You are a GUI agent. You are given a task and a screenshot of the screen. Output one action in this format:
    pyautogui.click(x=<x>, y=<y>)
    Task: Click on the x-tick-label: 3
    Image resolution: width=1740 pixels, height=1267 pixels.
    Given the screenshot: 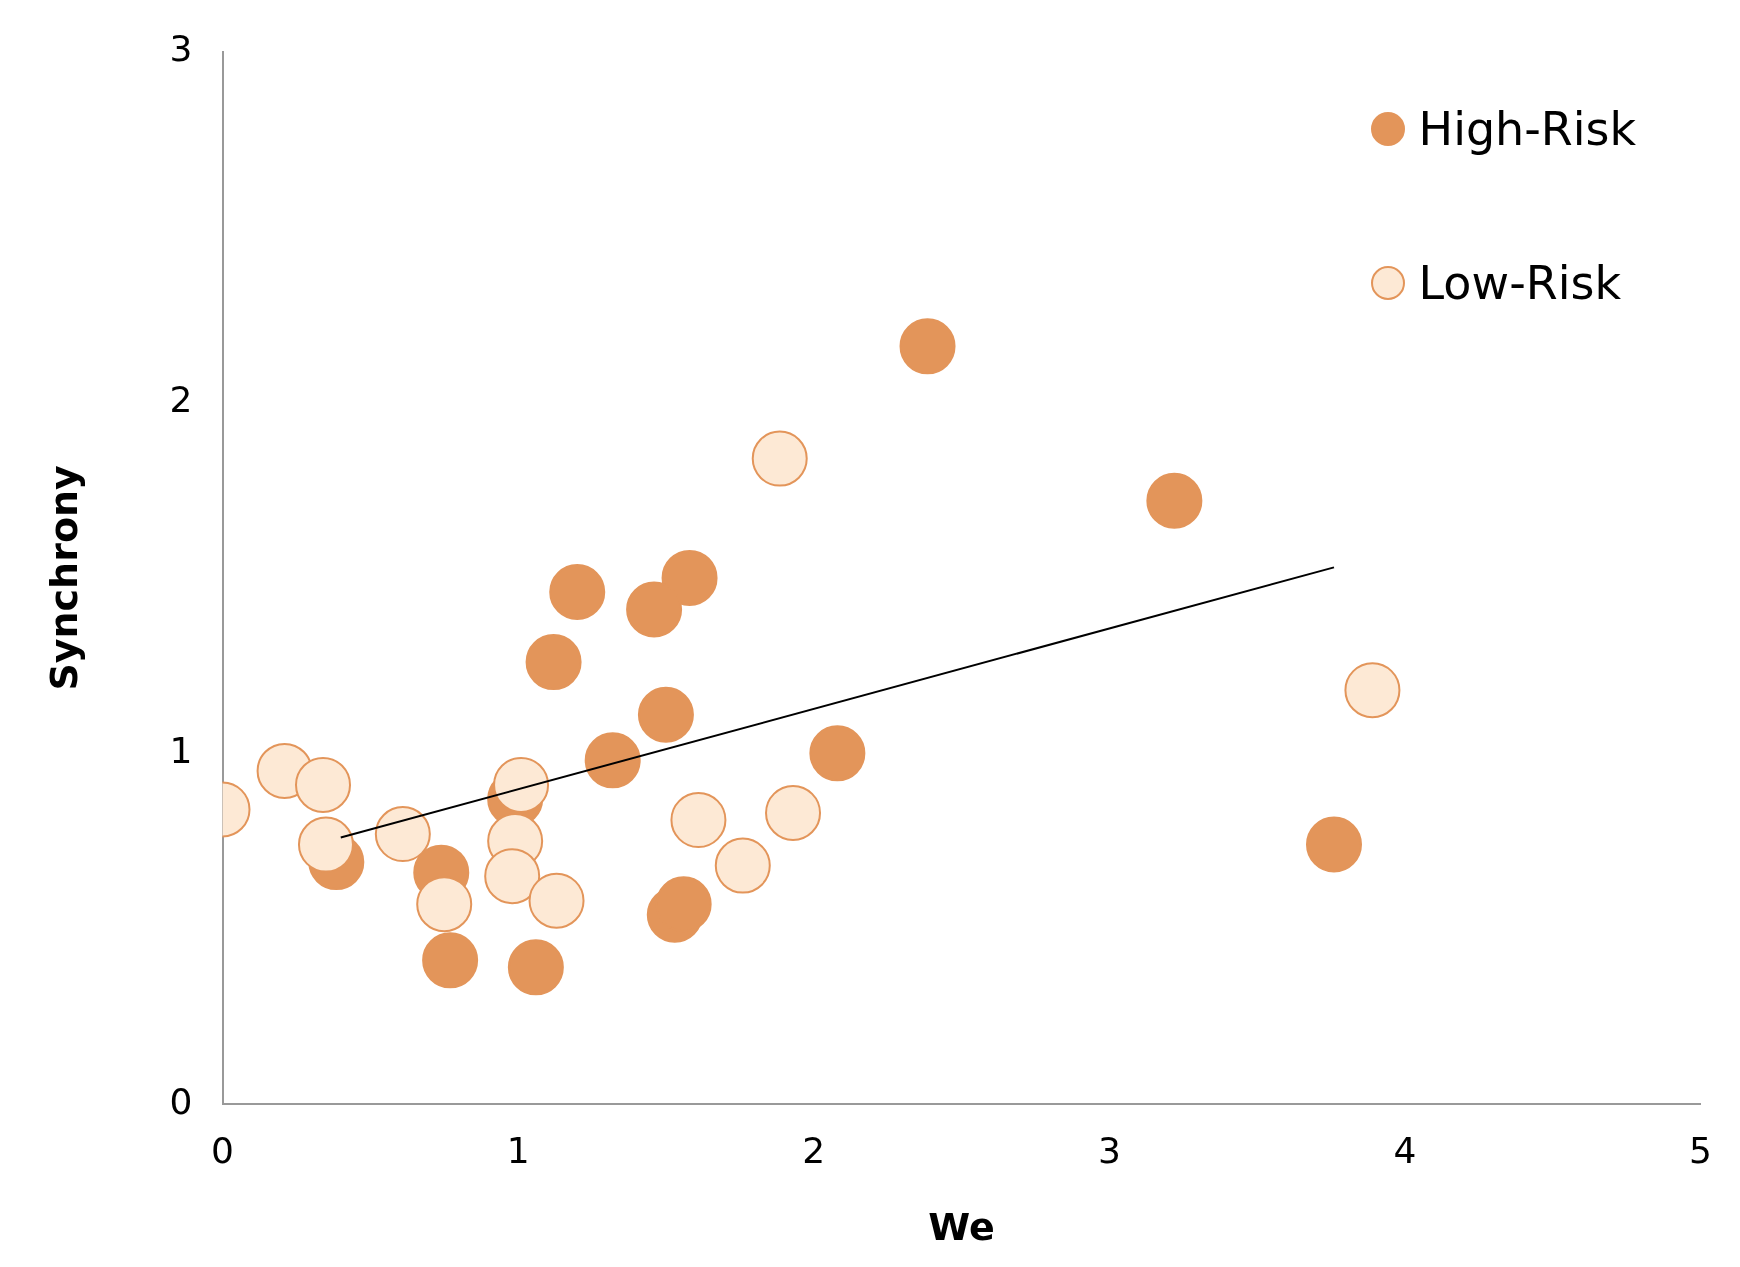 What is the action you would take?
    pyautogui.click(x=1109, y=1151)
    